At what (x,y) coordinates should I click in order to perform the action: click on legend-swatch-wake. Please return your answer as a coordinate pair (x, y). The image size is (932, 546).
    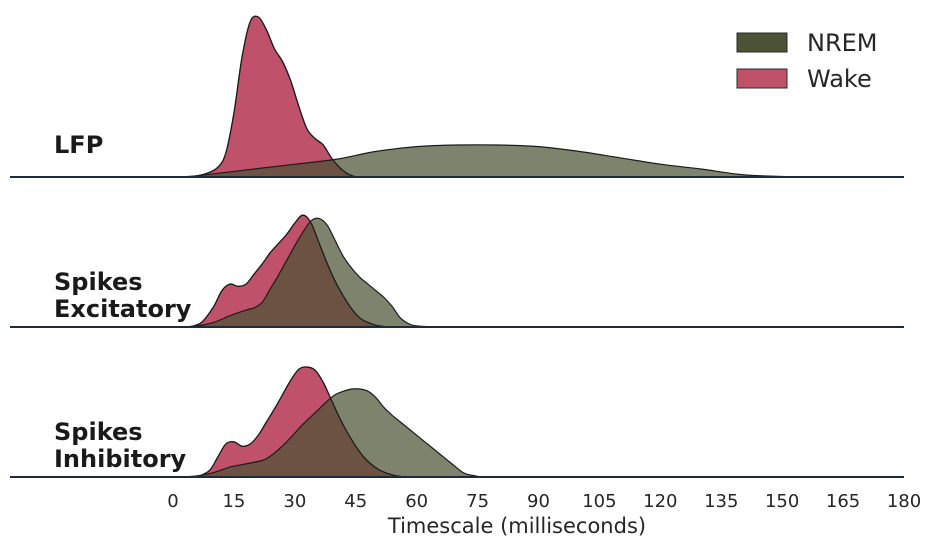
    Looking at the image, I should click on (762, 78).